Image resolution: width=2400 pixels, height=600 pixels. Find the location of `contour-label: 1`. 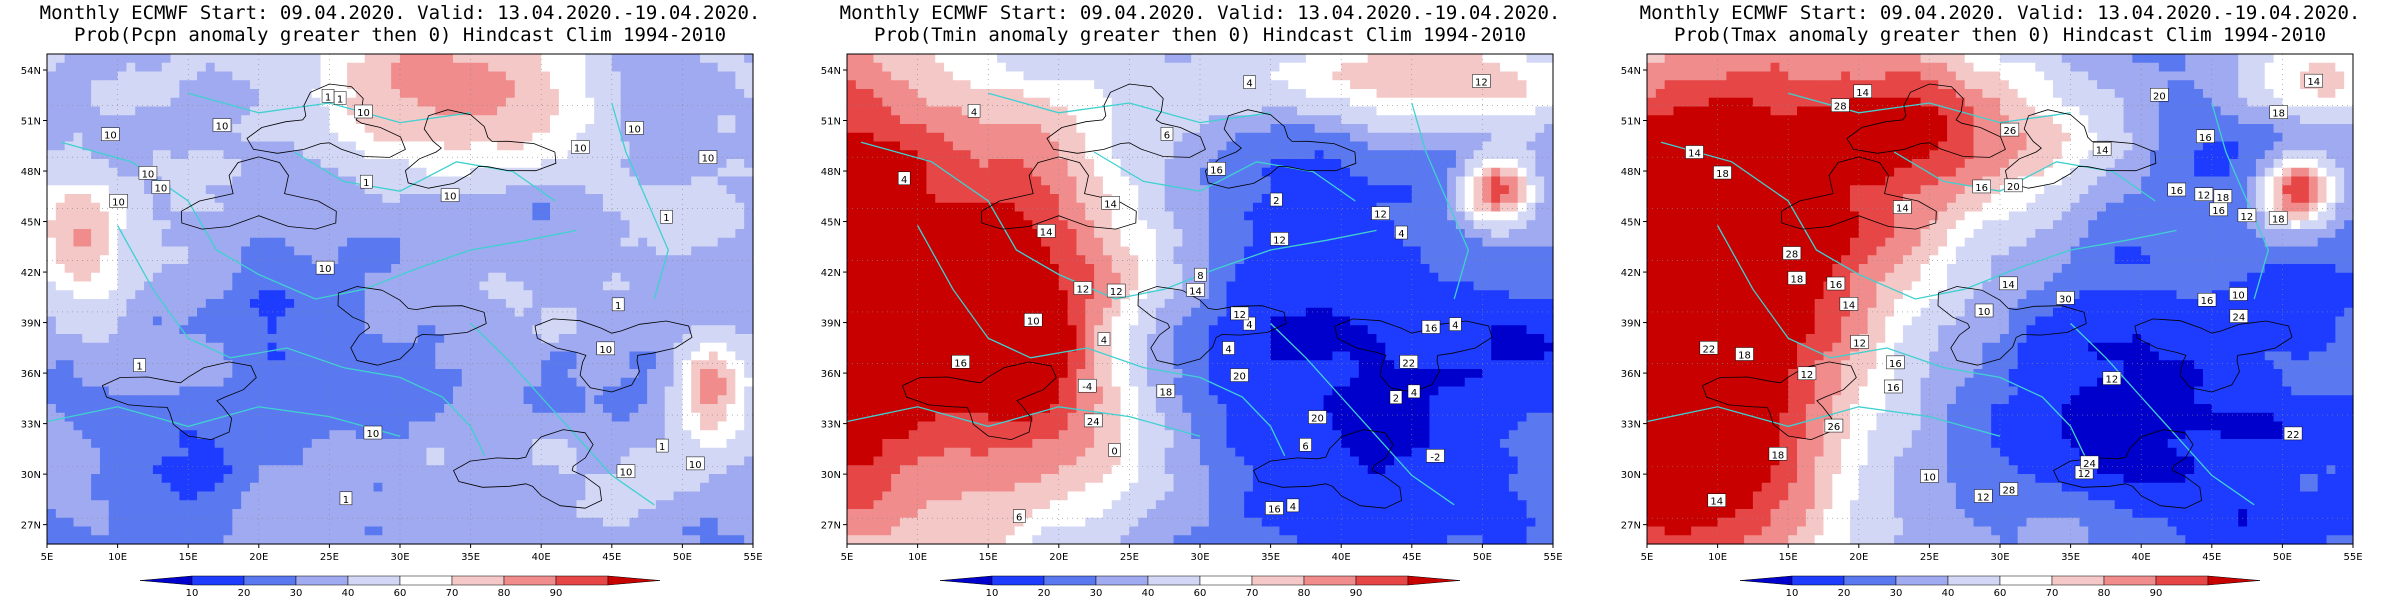

contour-label: 1 is located at coordinates (328, 96).